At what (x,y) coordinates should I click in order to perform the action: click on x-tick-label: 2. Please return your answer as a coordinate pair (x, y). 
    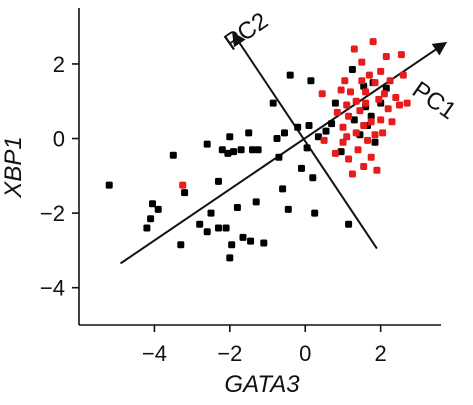
    Looking at the image, I should click on (381, 353).